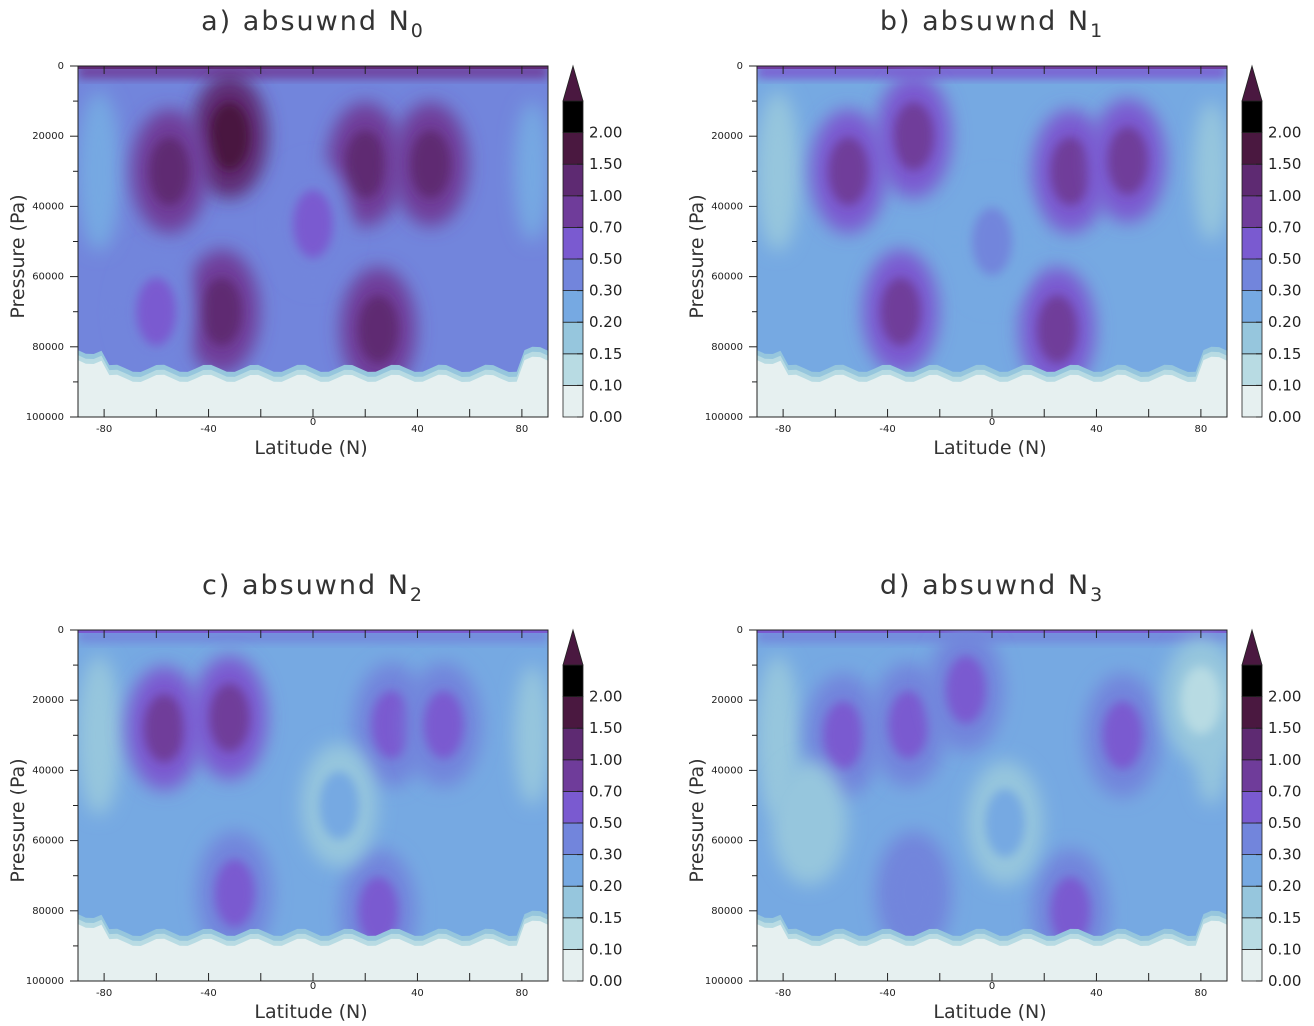 This screenshot has width=1314, height=1026. I want to click on y-axis-label: Pressure (Pa), so click(697, 256).